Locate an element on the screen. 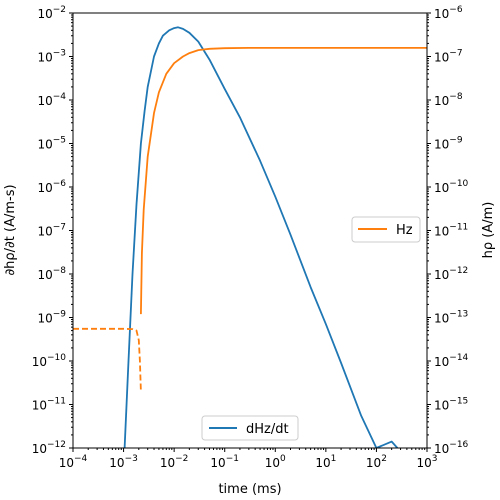 The height and width of the screenshot is (500, 500). y-right-tick-label: 10⁻⁷ is located at coordinates (448, 57).